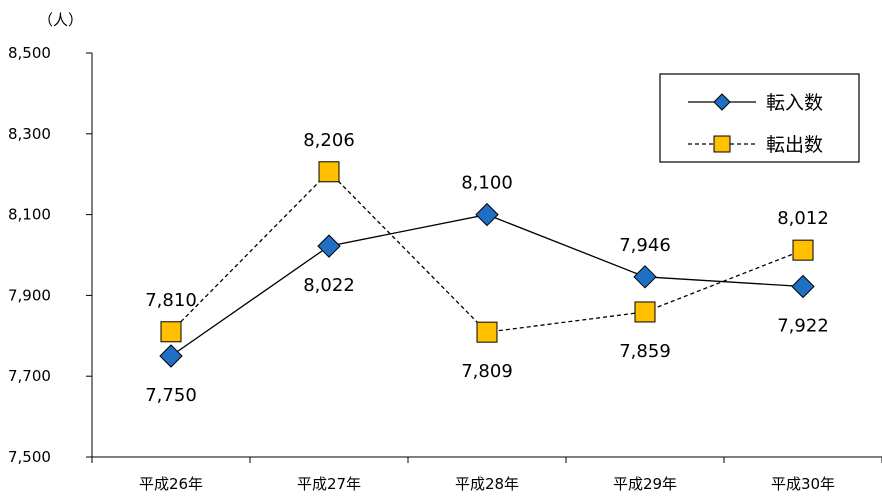 The height and width of the screenshot is (499, 882). I want to click on x-tick-label: 平成29年, so click(645, 484).